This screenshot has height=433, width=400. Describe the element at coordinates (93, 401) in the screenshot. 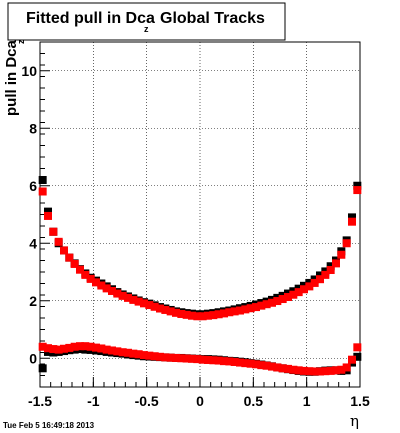

I see `x-tick-label: -1` at that location.